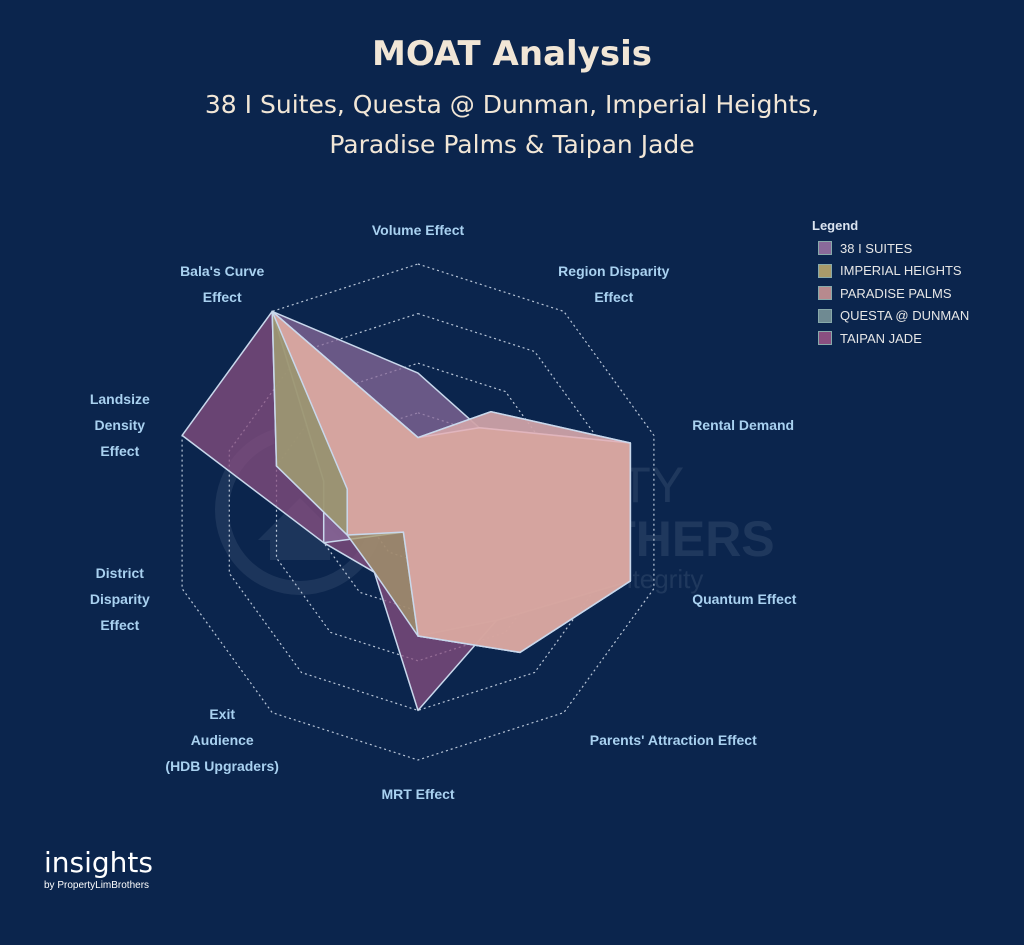 The height and width of the screenshot is (945, 1024). I want to click on legend-title: Legend, so click(835, 225).